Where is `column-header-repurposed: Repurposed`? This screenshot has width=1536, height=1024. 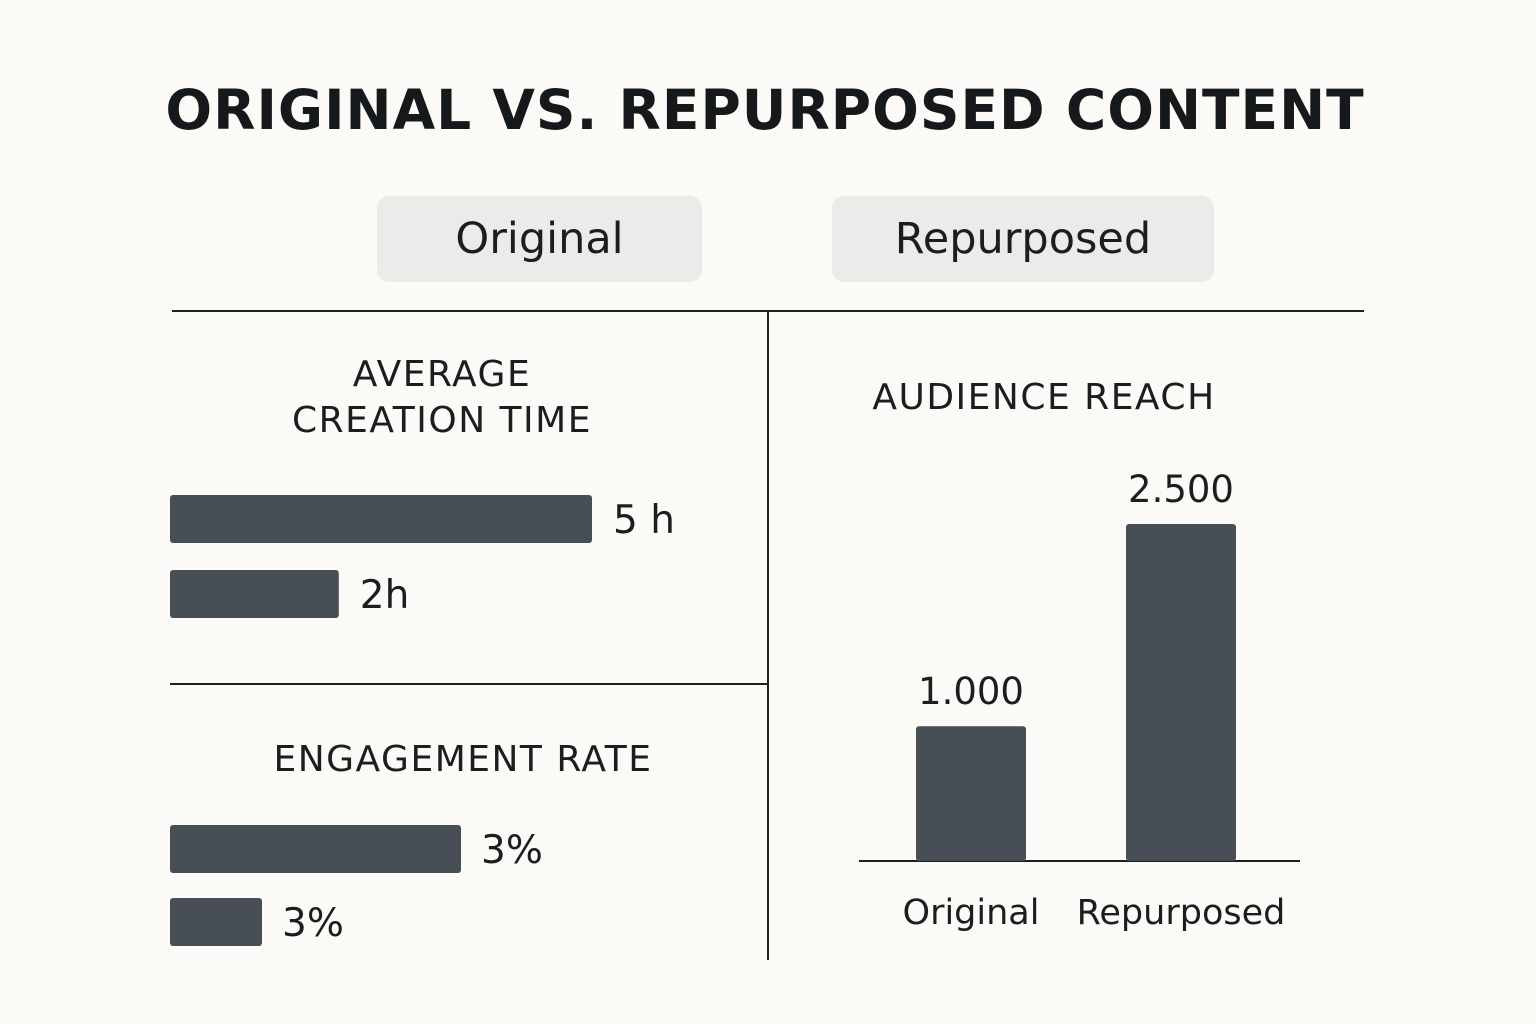 column-header-repurposed: Repurposed is located at coordinates (1023, 239).